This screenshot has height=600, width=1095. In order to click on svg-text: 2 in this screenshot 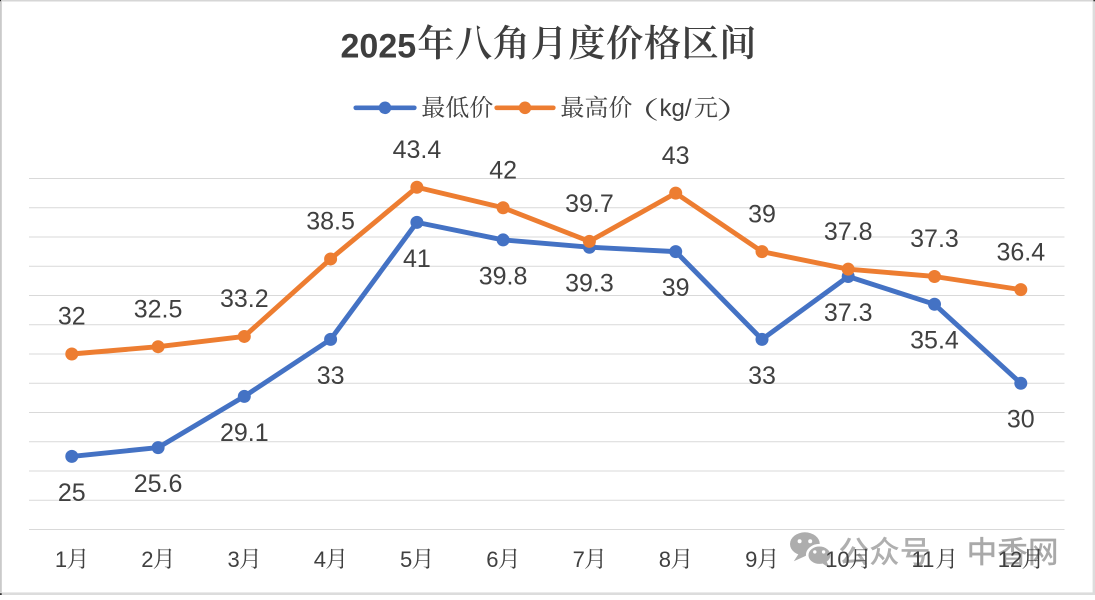, I will do `click(147, 559)`.